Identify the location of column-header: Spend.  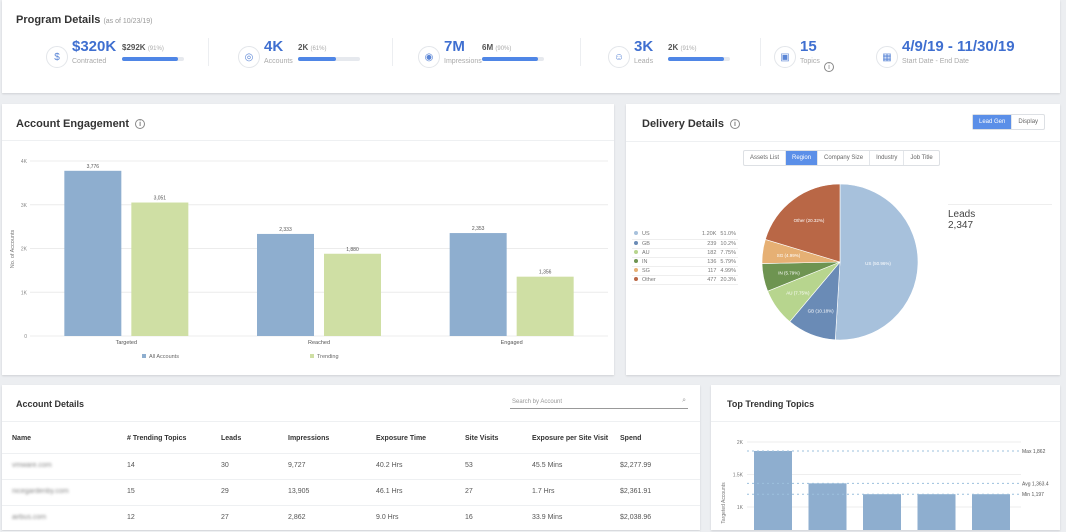
(631, 438).